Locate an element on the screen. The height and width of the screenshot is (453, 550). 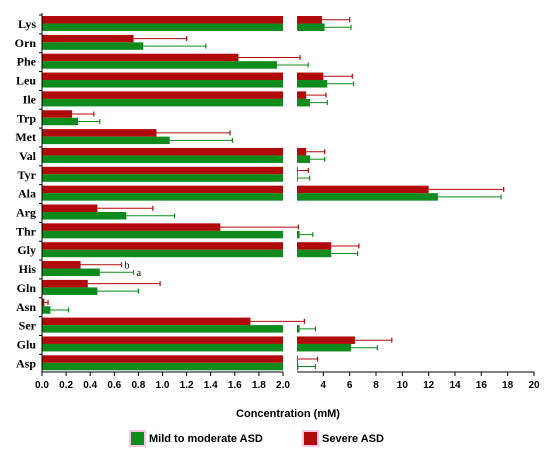
bar-severe-lys-right is located at coordinates (310, 20).